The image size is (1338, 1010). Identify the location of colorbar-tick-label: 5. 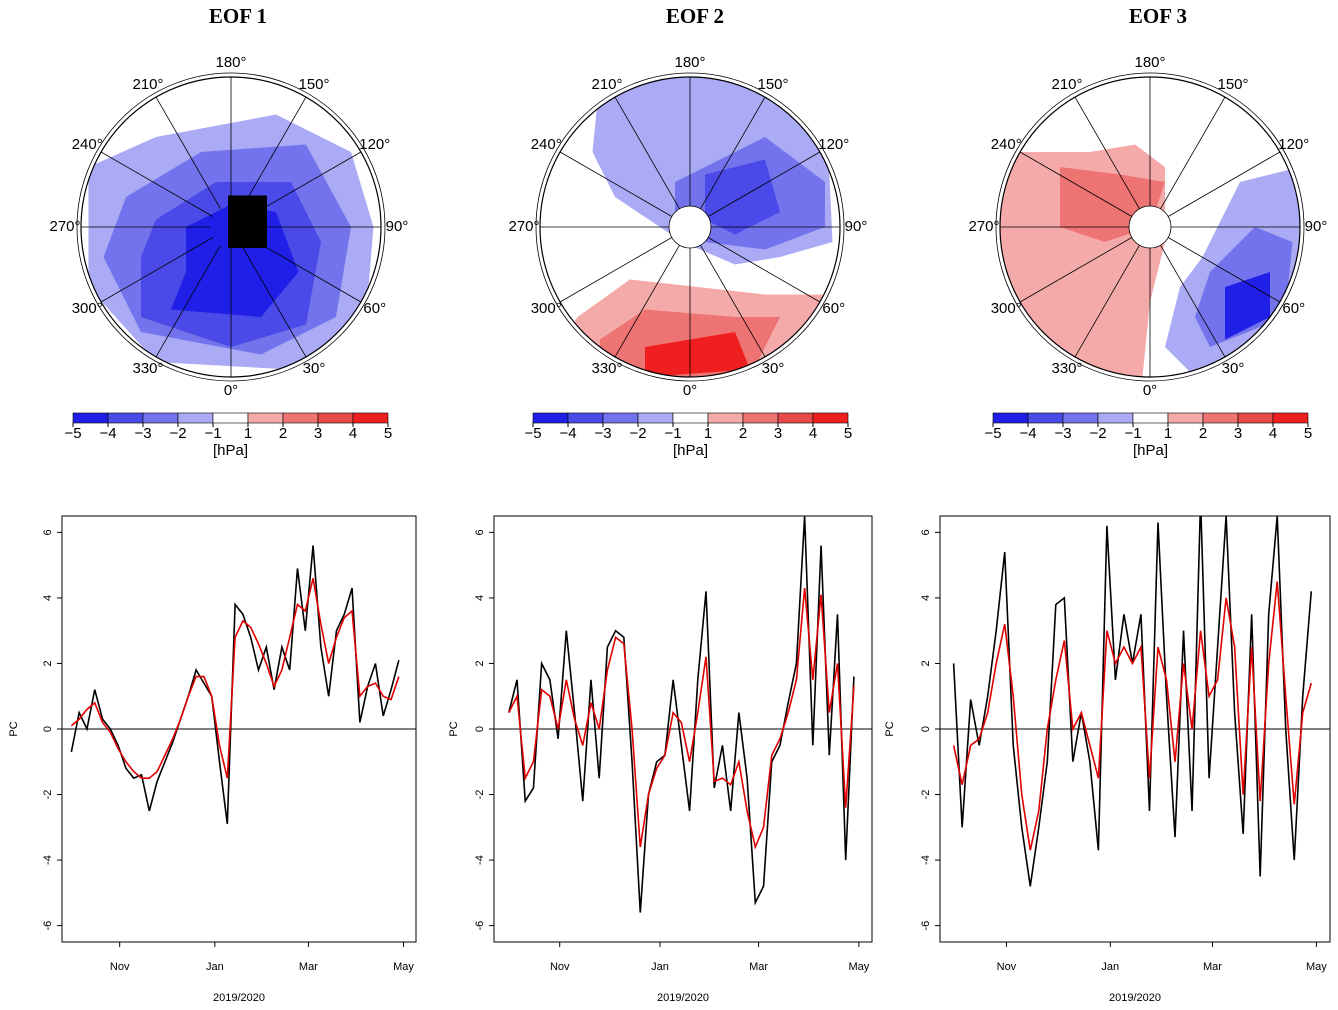
(1308, 433).